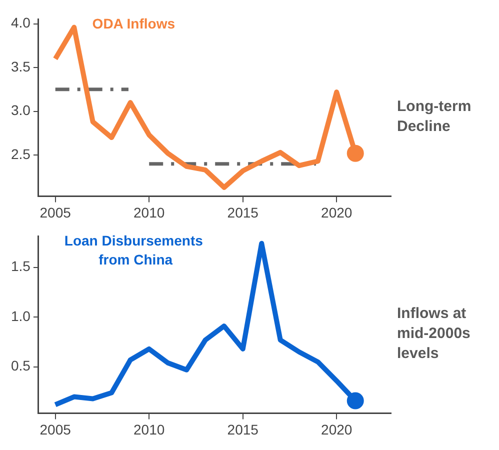 Image resolution: width=499 pixels, height=450 pixels. What do you see at coordinates (134, 23) in the screenshot?
I see `chart-title: ODA Inflows` at bounding box center [134, 23].